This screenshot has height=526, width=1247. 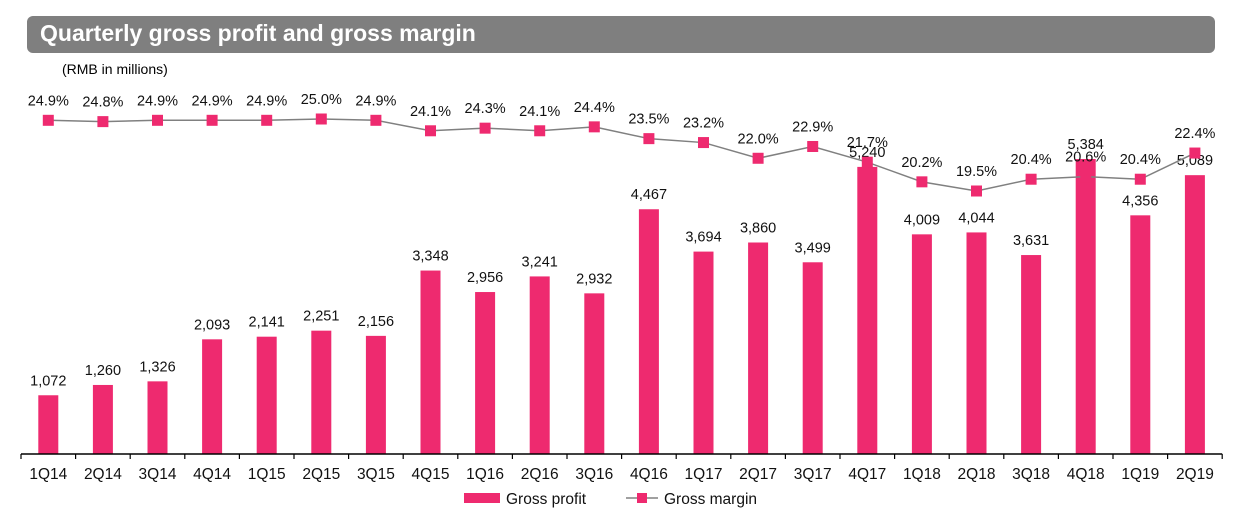 What do you see at coordinates (922, 220) in the screenshot?
I see `bar-value-label: 4,009` at bounding box center [922, 220].